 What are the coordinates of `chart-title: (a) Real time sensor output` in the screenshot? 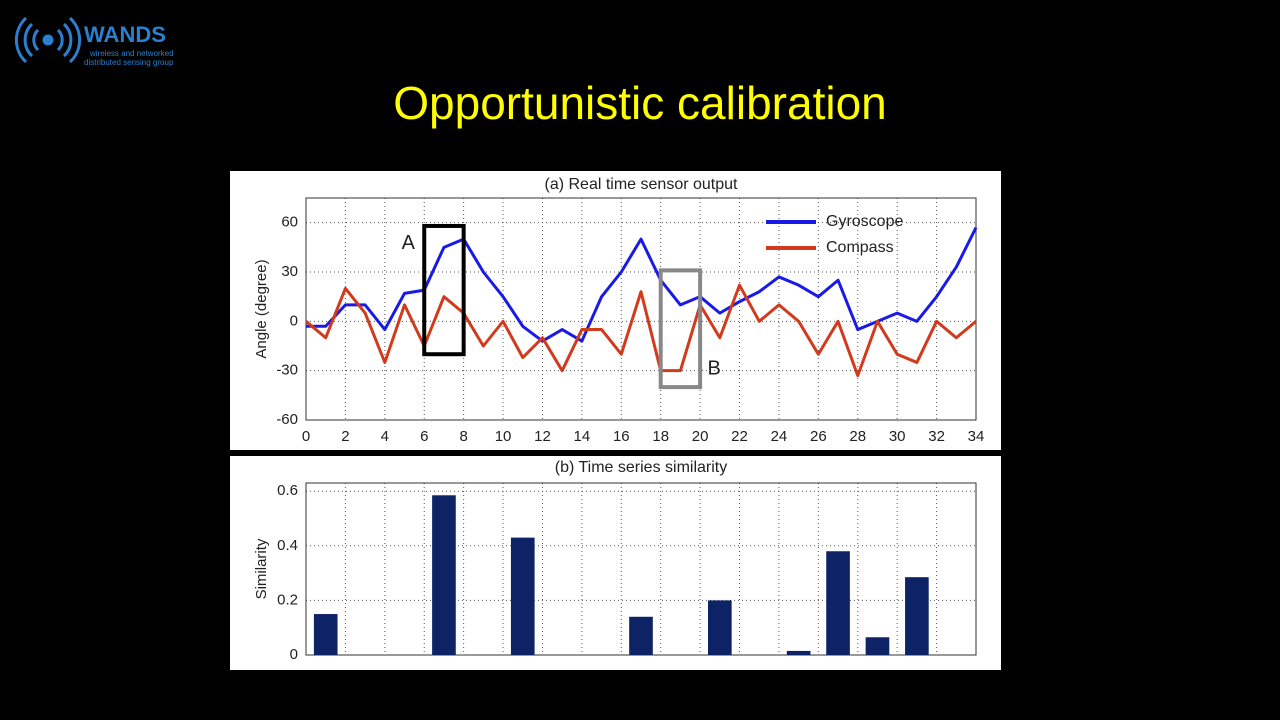 It's located at (642, 184).